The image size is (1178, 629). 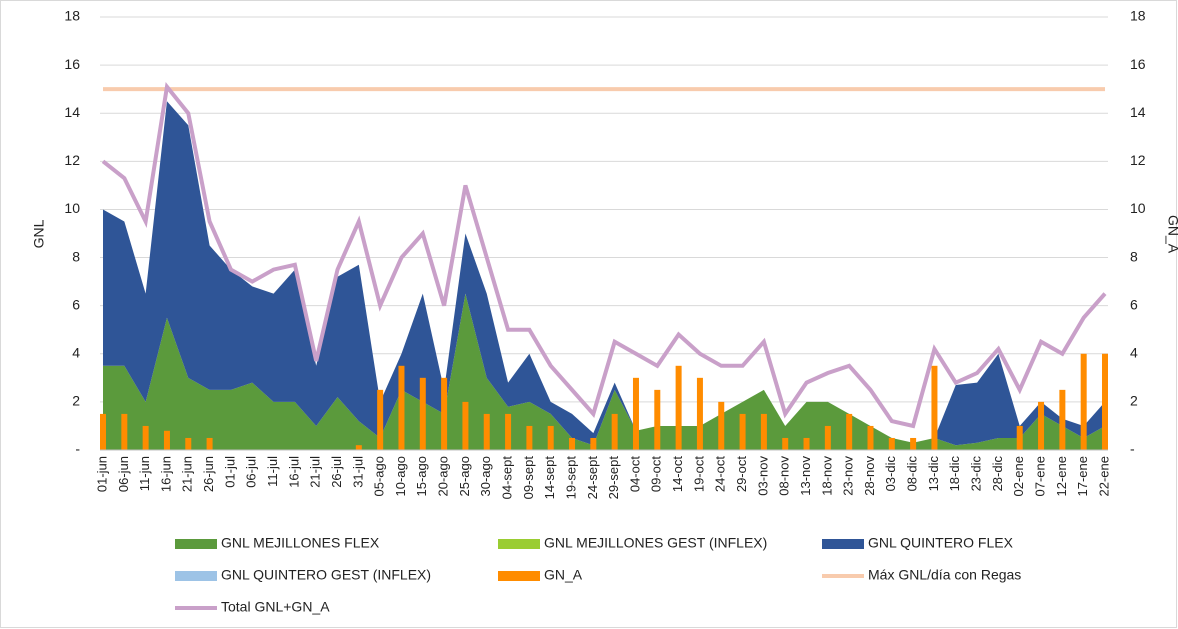 I want to click on y2-tick-label: 8, so click(x=1134, y=256).